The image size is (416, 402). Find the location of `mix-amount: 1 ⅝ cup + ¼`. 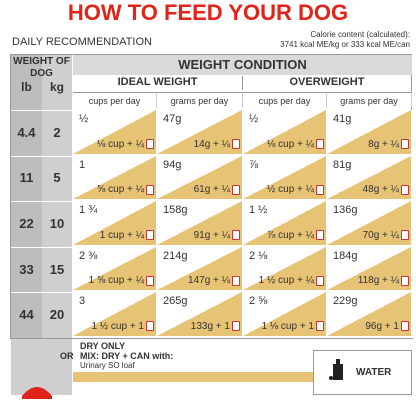

mix-amount: 1 ⅝ cup + ¼ is located at coordinates (121, 280).